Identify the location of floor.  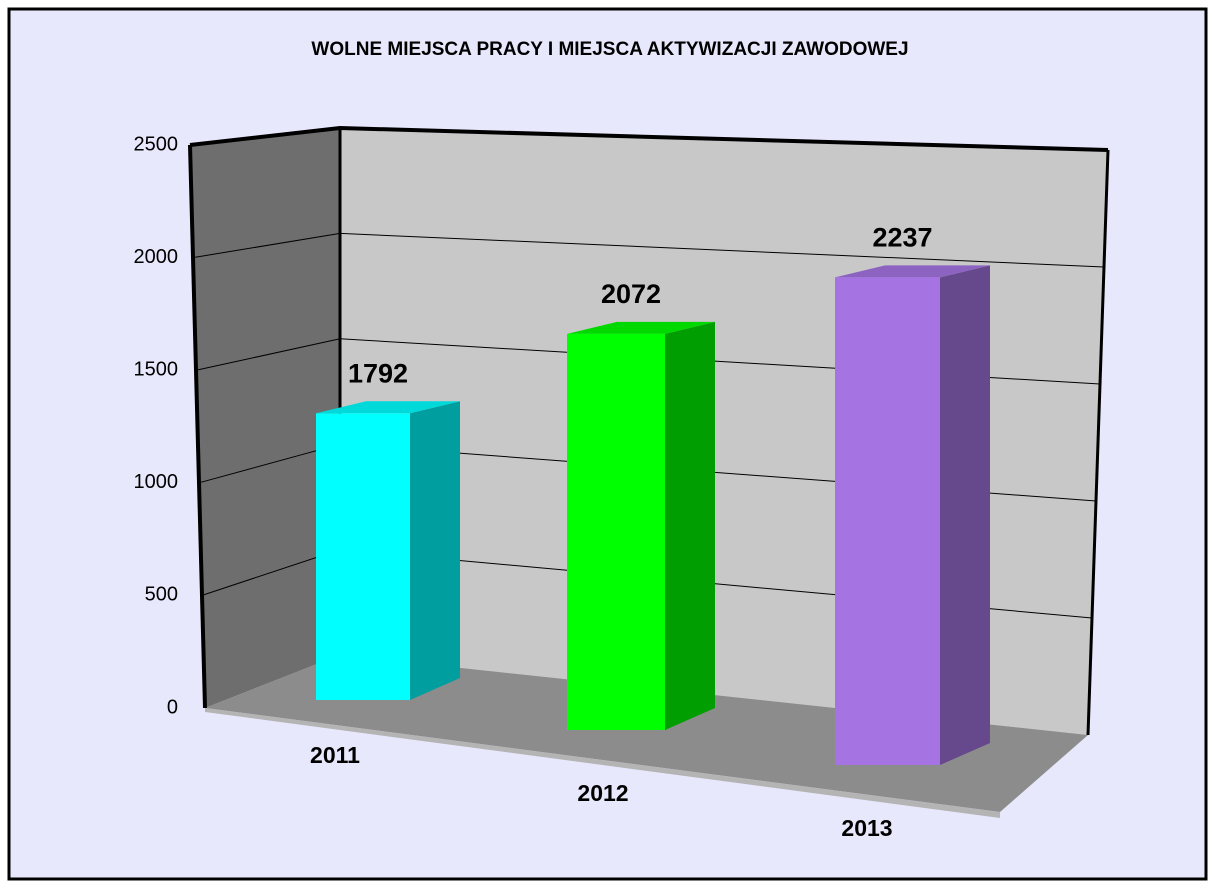
(646, 733).